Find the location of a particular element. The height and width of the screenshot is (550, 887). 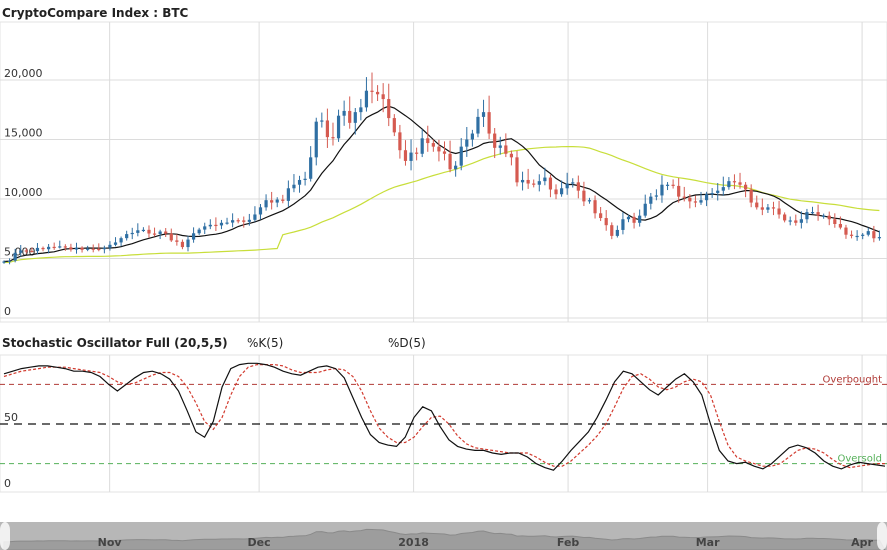

price-y-tick-label: 15,000 is located at coordinates (23, 133).